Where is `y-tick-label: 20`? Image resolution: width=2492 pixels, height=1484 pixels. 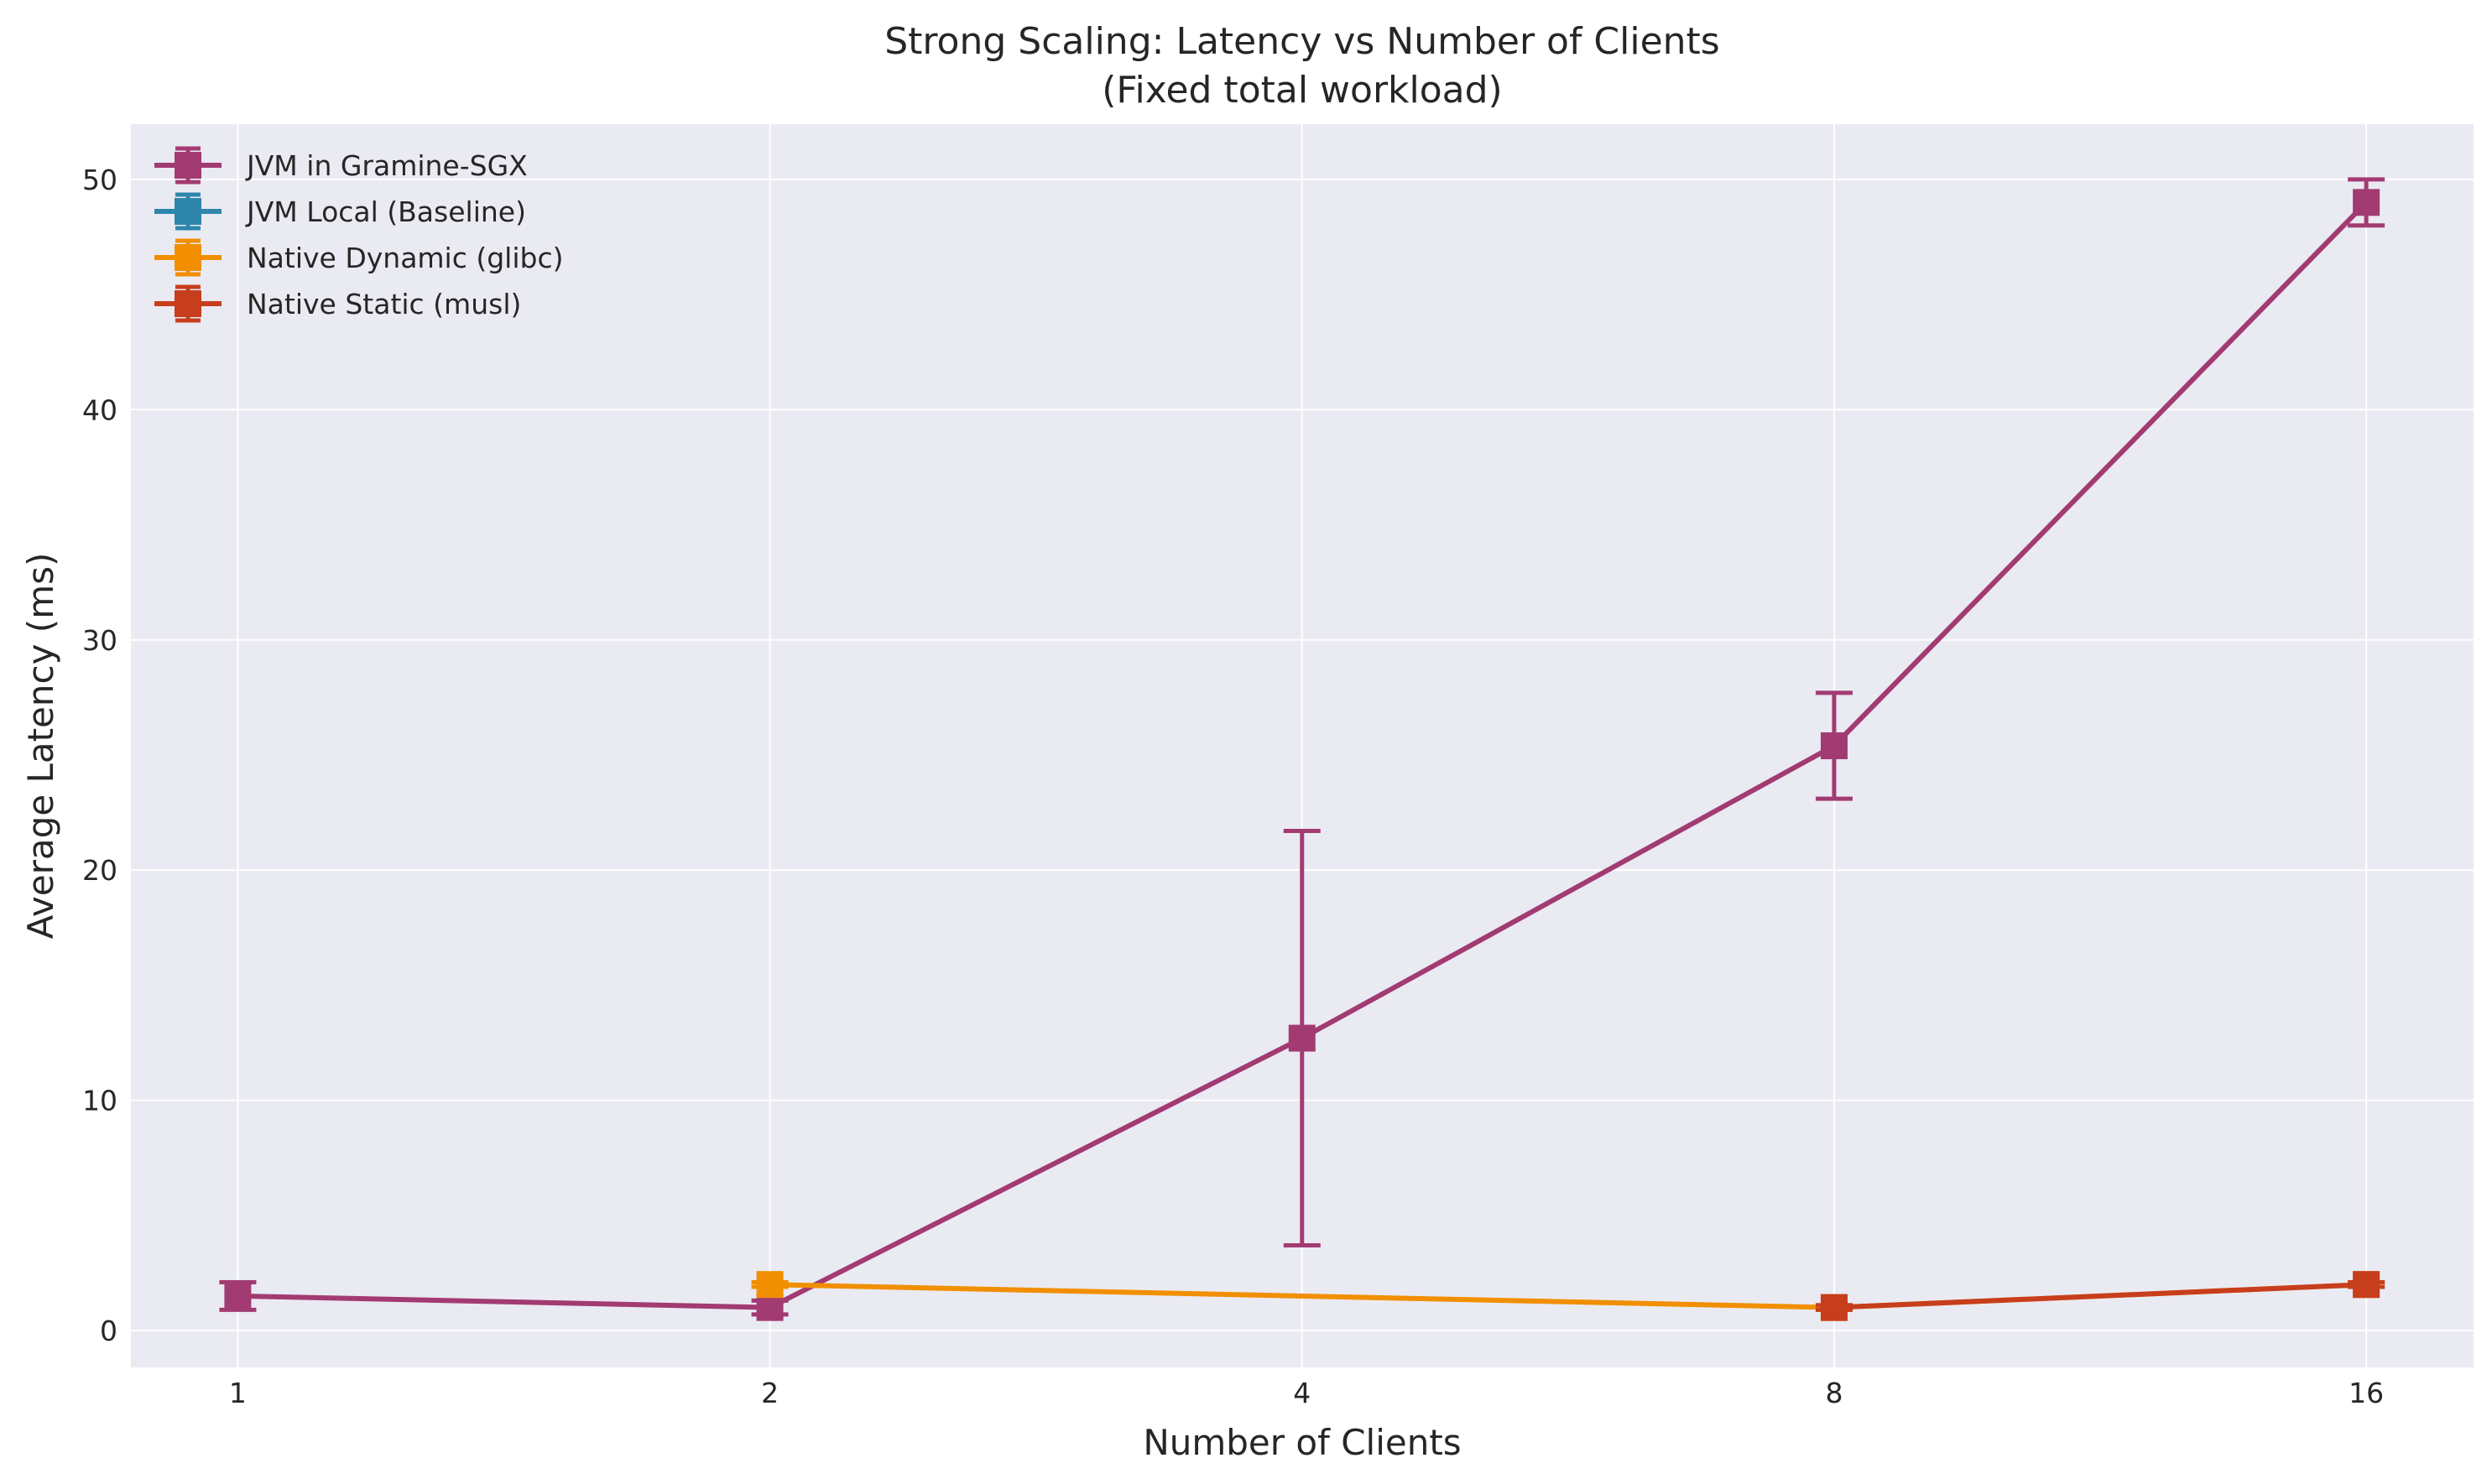 y-tick-label: 20 is located at coordinates (100, 870).